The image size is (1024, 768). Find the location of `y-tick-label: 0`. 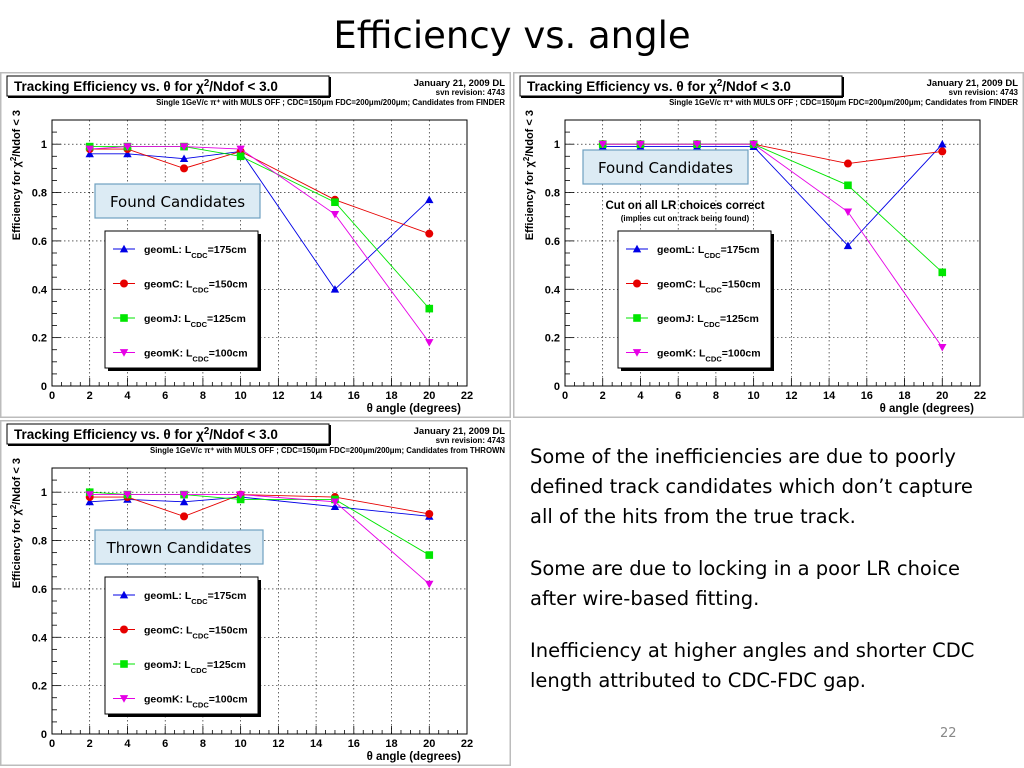

y-tick-label: 0 is located at coordinates (44, 387).